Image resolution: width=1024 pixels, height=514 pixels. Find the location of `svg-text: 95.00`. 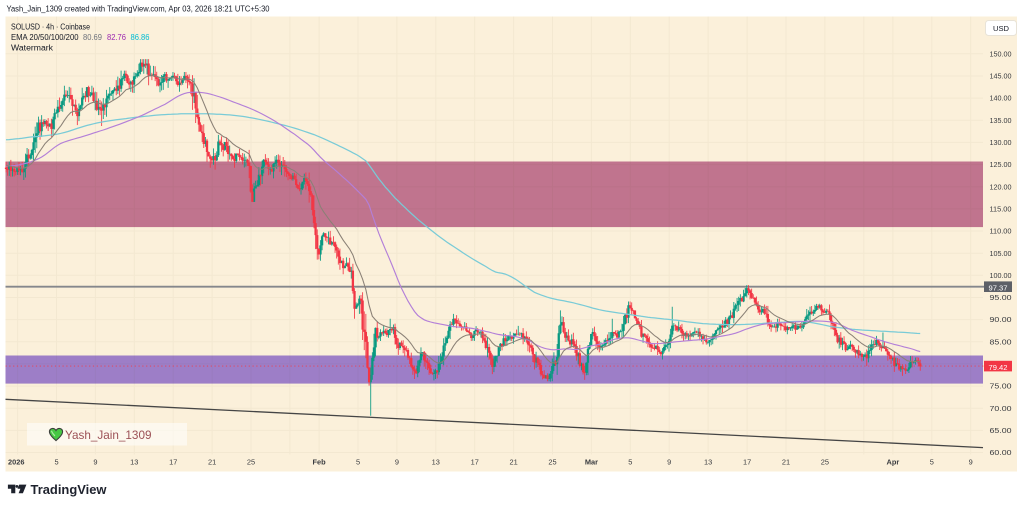

svg-text: 95.00 is located at coordinates (1001, 297).